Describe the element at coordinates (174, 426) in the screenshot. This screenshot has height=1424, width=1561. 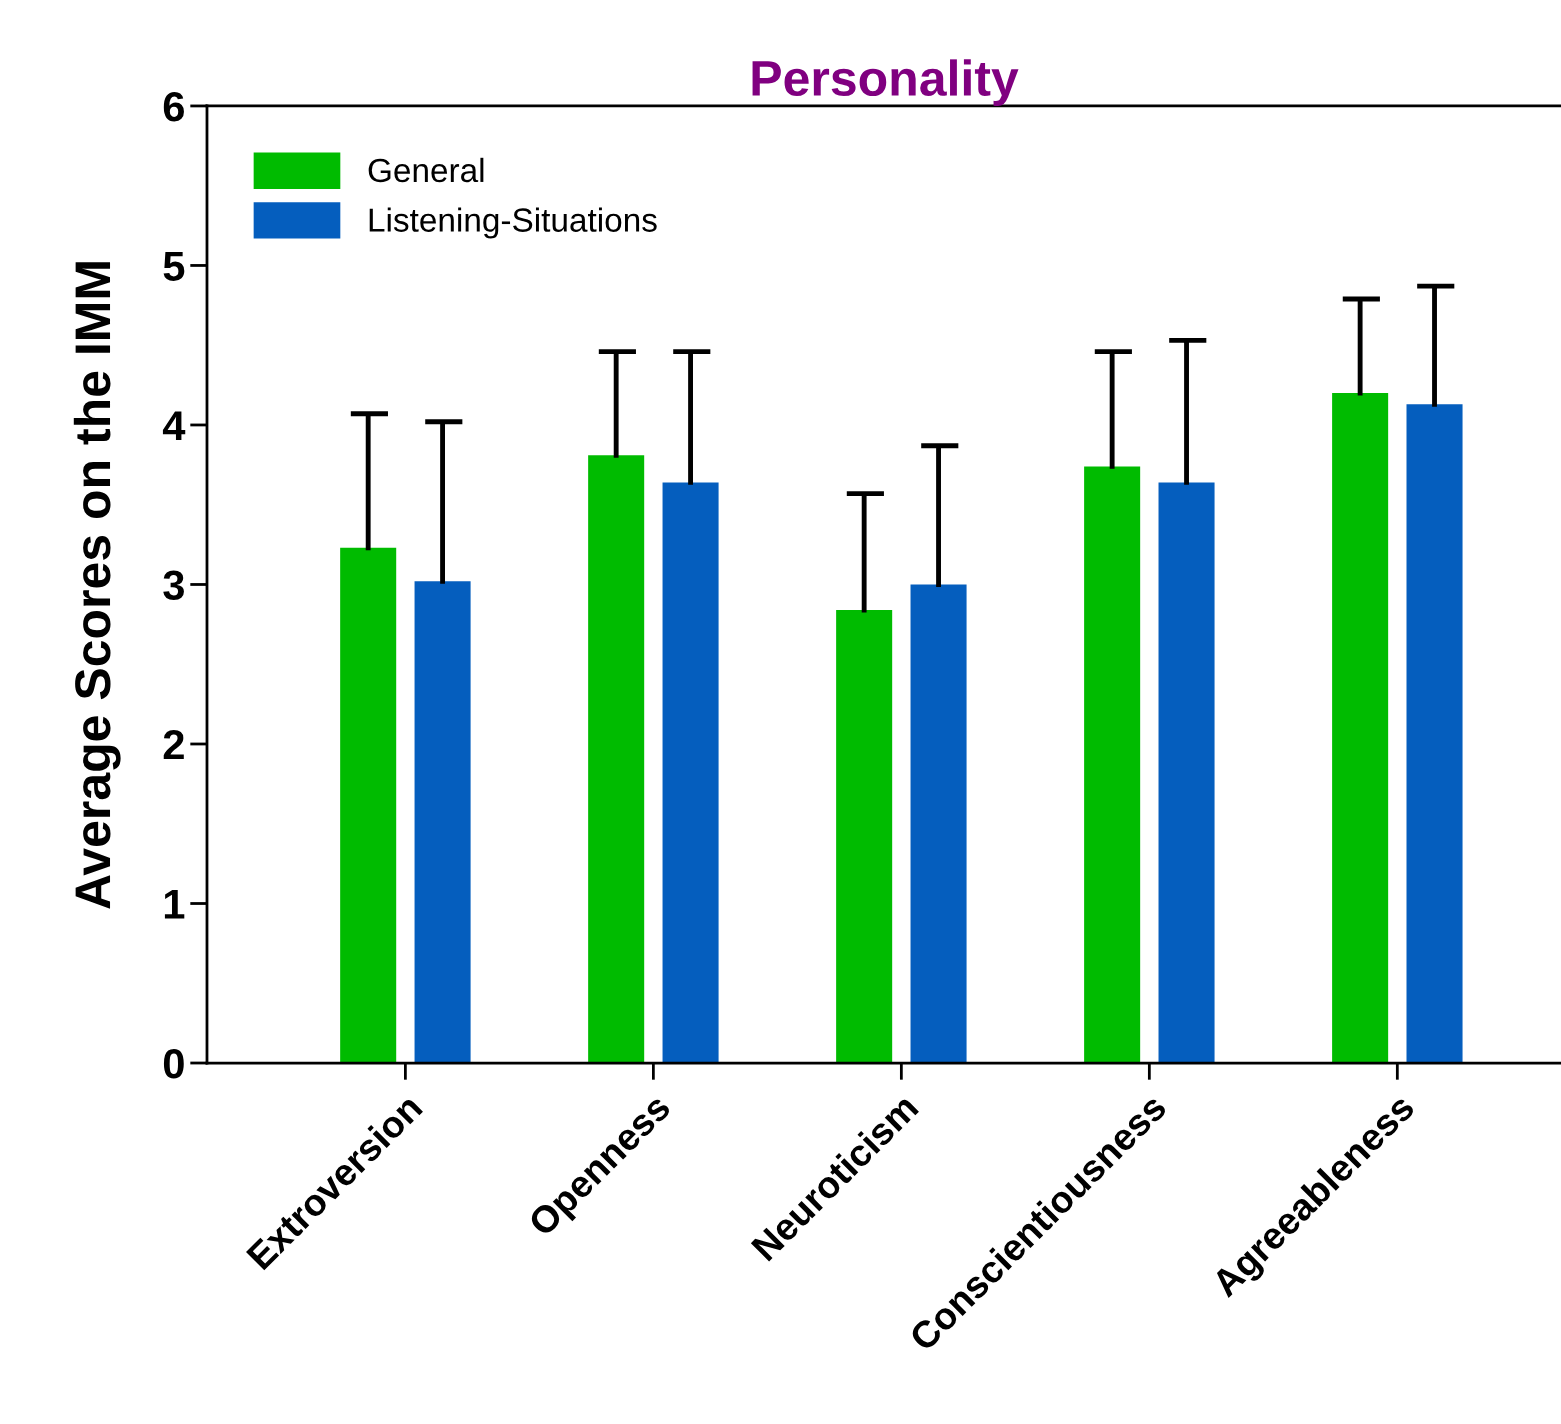
I see `y-tick-label: 4` at that location.